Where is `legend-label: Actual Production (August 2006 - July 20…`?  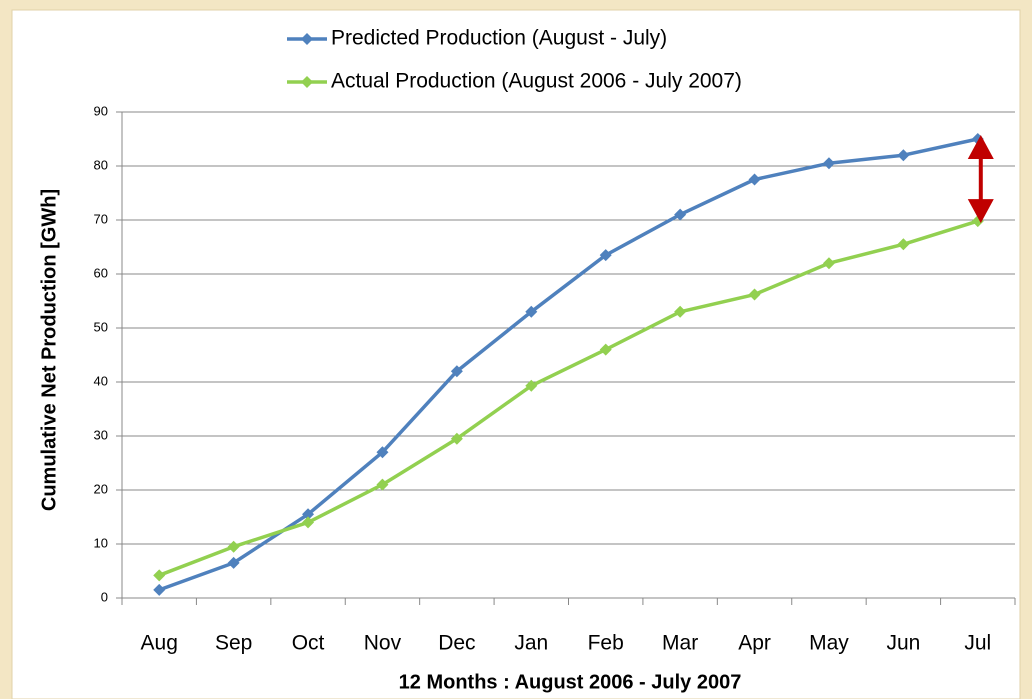 legend-label: Actual Production (August 2006 - July 20… is located at coordinates (536, 81).